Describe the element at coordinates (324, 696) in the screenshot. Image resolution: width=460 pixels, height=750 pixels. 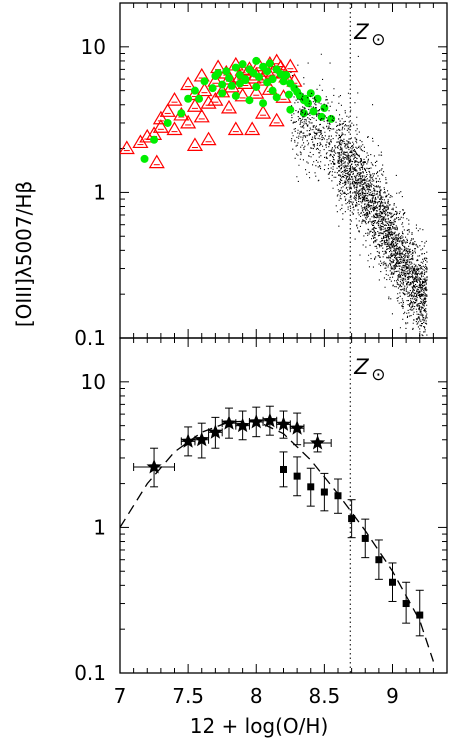
I see `x-tick-label: 8.5` at that location.